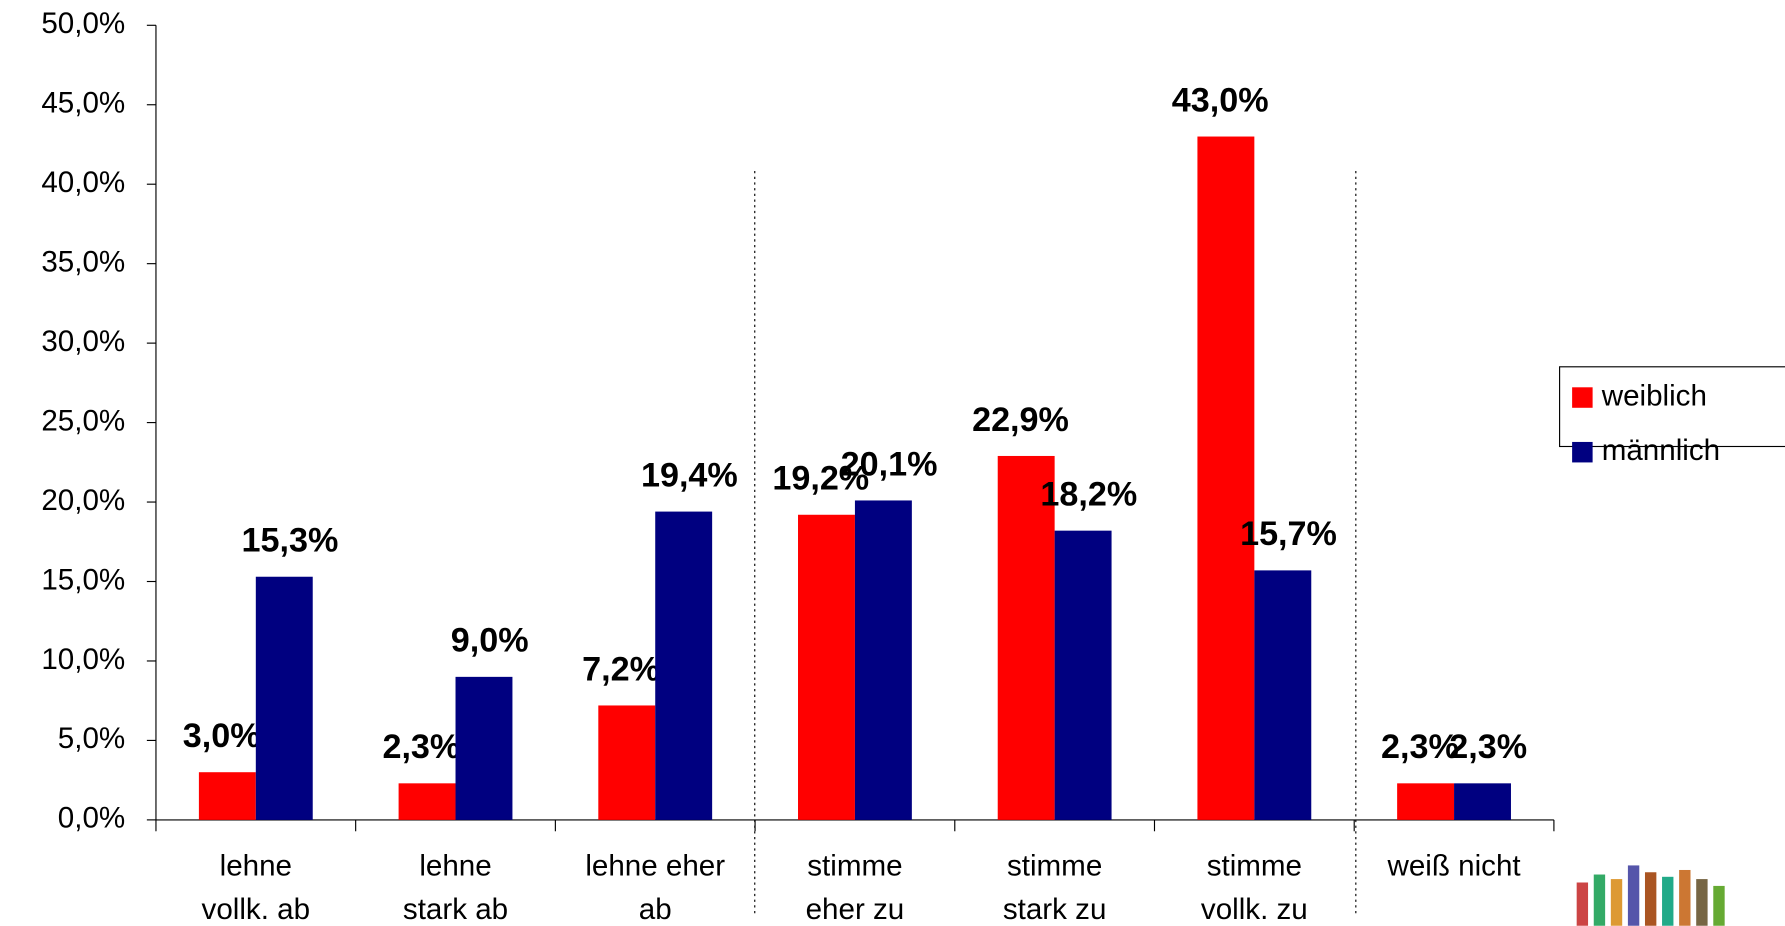 The height and width of the screenshot is (926, 1785). Describe the element at coordinates (655, 866) in the screenshot. I see `x-tick-label: lehne eher` at that location.